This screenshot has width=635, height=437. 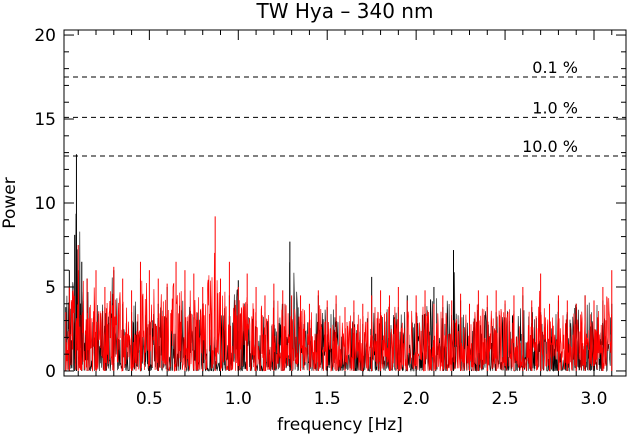 I want to click on y-tick-label: 10, so click(x=45, y=204).